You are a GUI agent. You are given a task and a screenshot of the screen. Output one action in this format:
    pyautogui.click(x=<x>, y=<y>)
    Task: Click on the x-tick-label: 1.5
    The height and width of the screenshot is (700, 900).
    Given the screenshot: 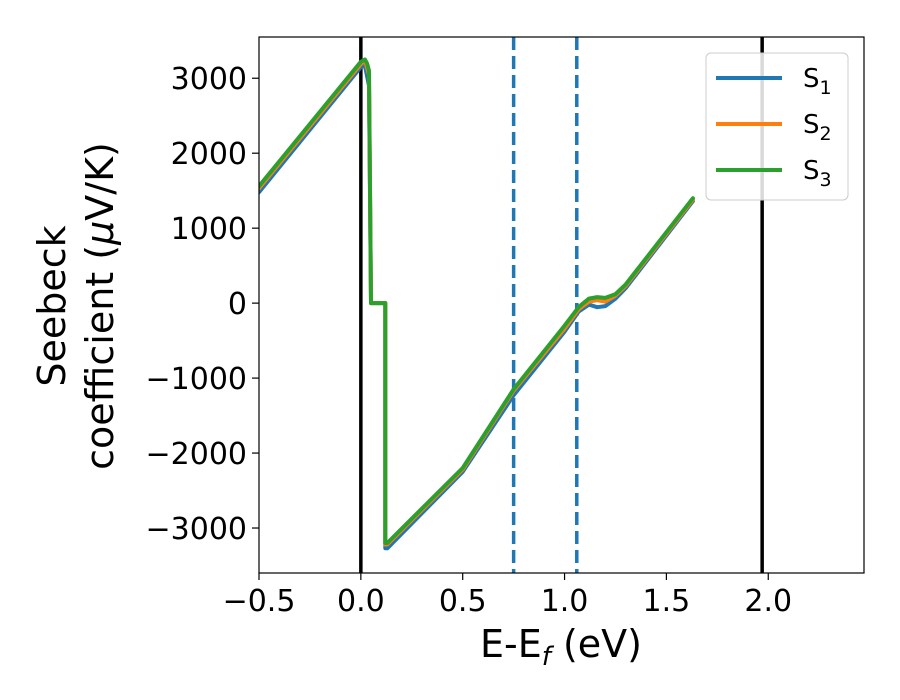 What is the action you would take?
    pyautogui.click(x=667, y=601)
    